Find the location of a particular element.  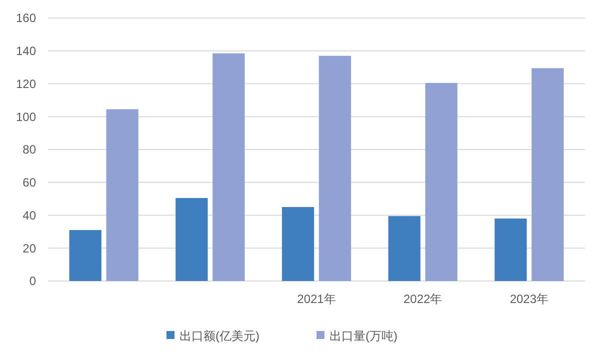

x-tick-label: 2022年 is located at coordinates (422, 299).